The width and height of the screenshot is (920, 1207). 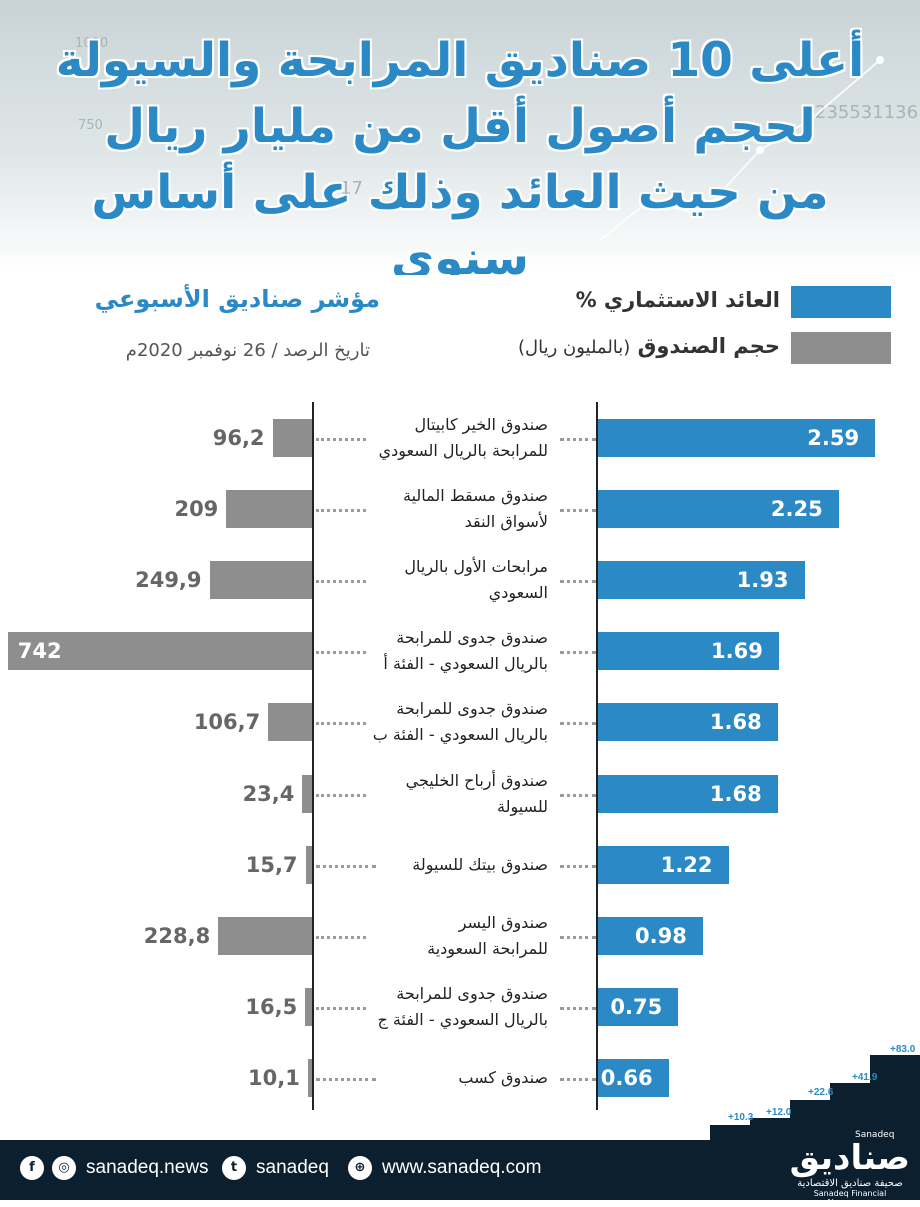 I want to click on bg-number-ticker: 235531136, so click(x=867, y=112).